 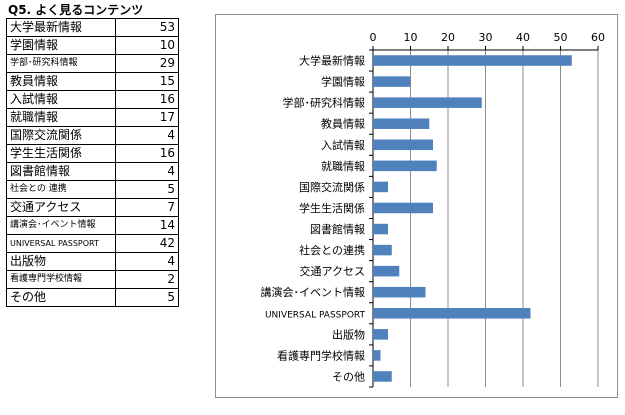 What do you see at coordinates (61, 135) in the screenshot?
I see `table-cell-label: 国際交流関係` at bounding box center [61, 135].